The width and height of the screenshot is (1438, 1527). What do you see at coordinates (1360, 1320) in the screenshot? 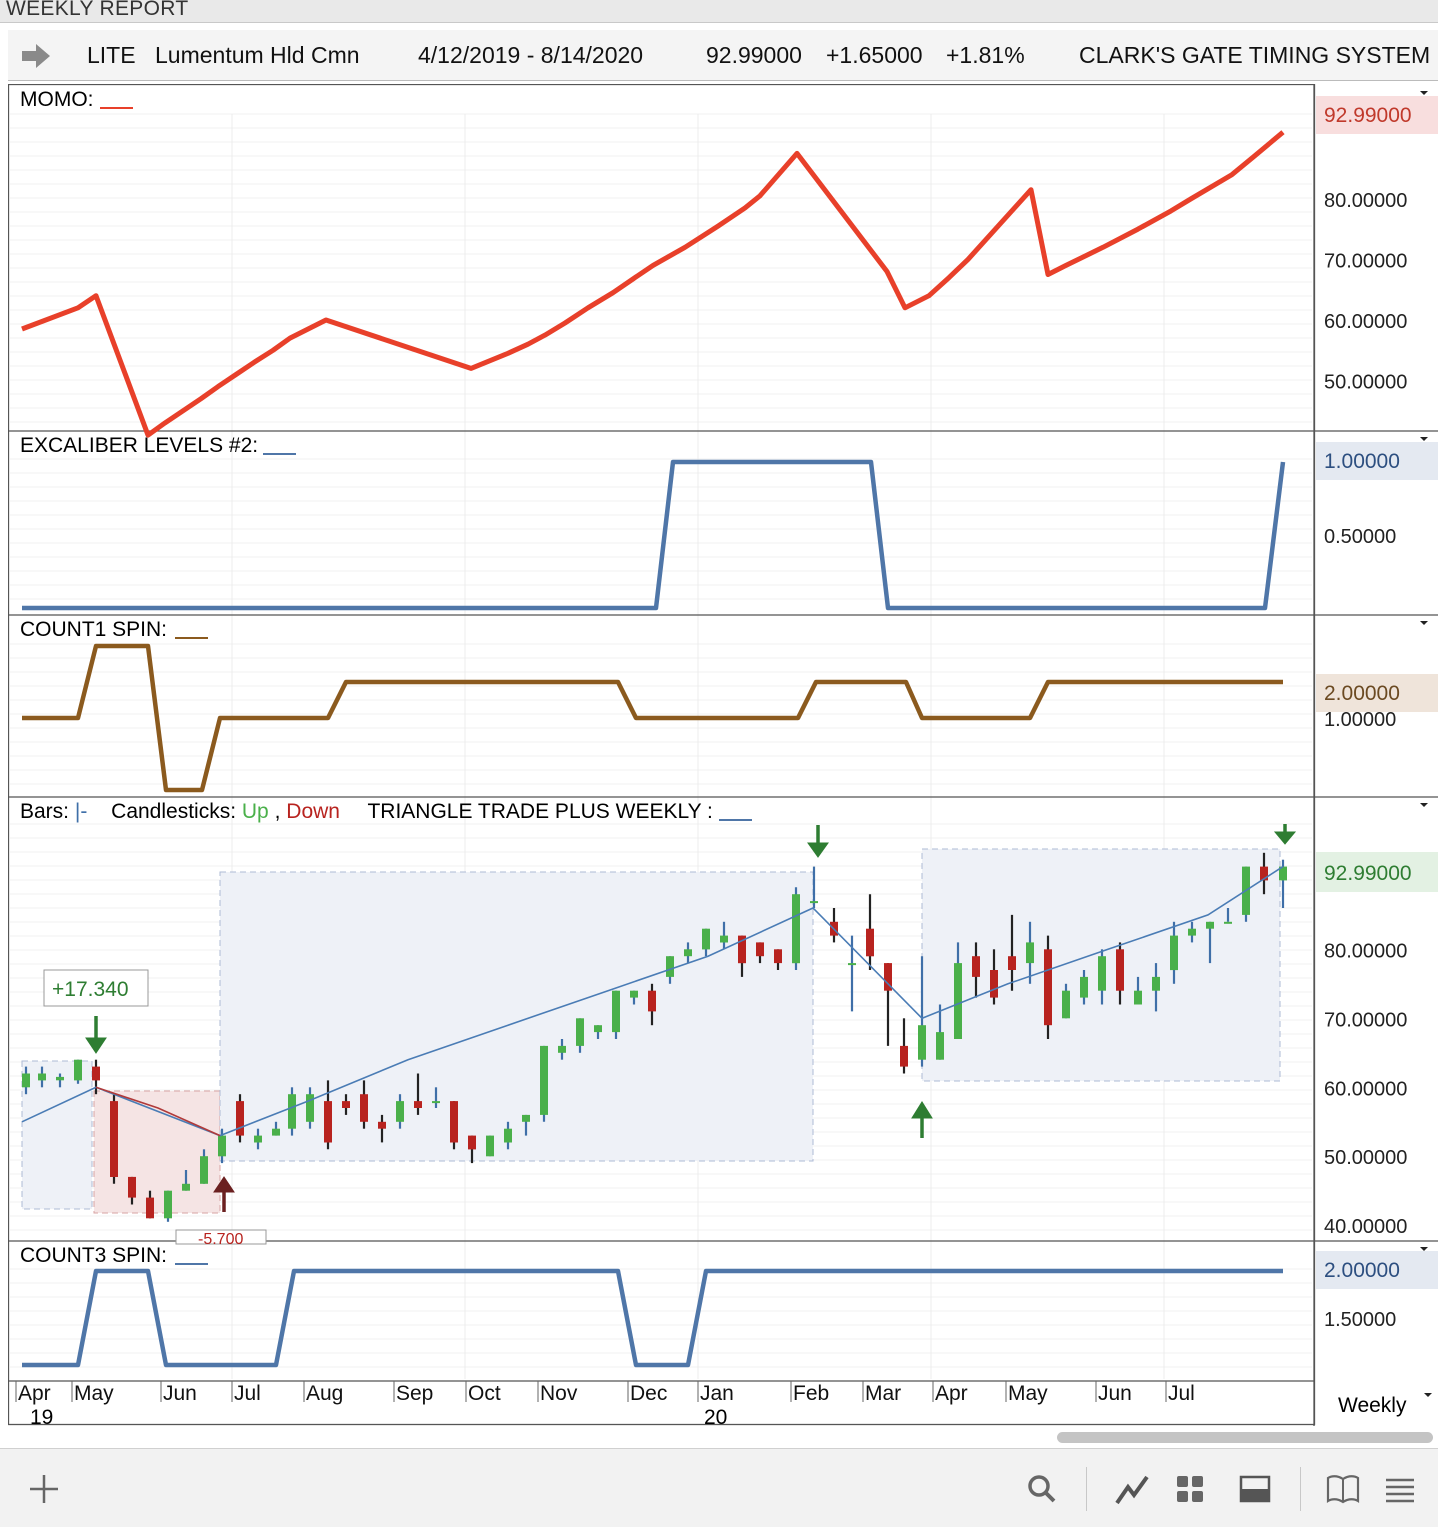
I see `count3-y-tick: 1.50000` at bounding box center [1360, 1320].